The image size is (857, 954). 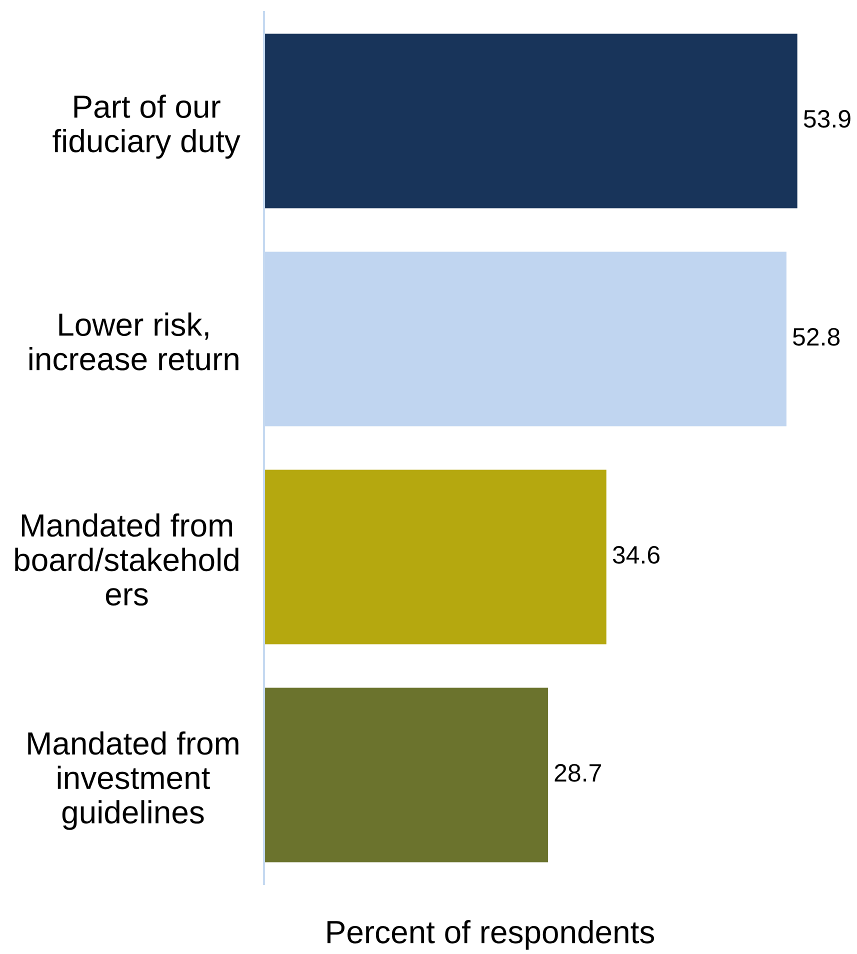 I want to click on data-label: 28.7, so click(x=577, y=773).